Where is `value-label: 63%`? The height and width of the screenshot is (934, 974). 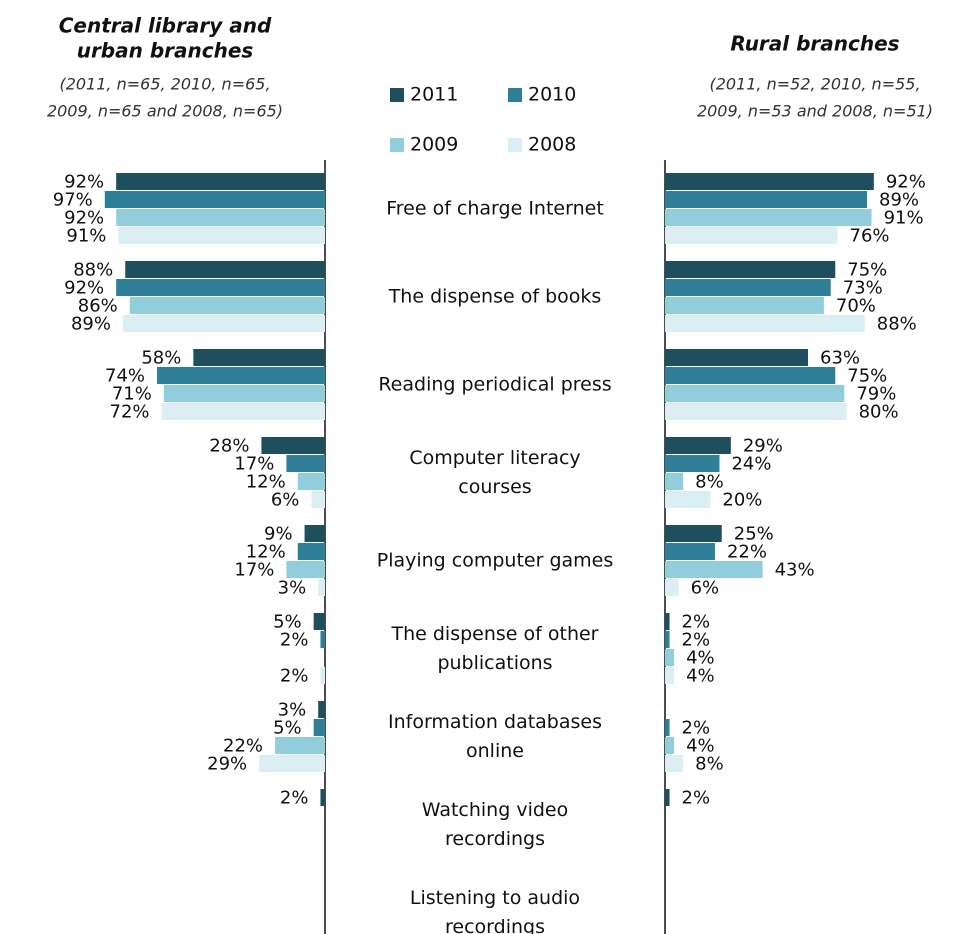 value-label: 63% is located at coordinates (840, 358).